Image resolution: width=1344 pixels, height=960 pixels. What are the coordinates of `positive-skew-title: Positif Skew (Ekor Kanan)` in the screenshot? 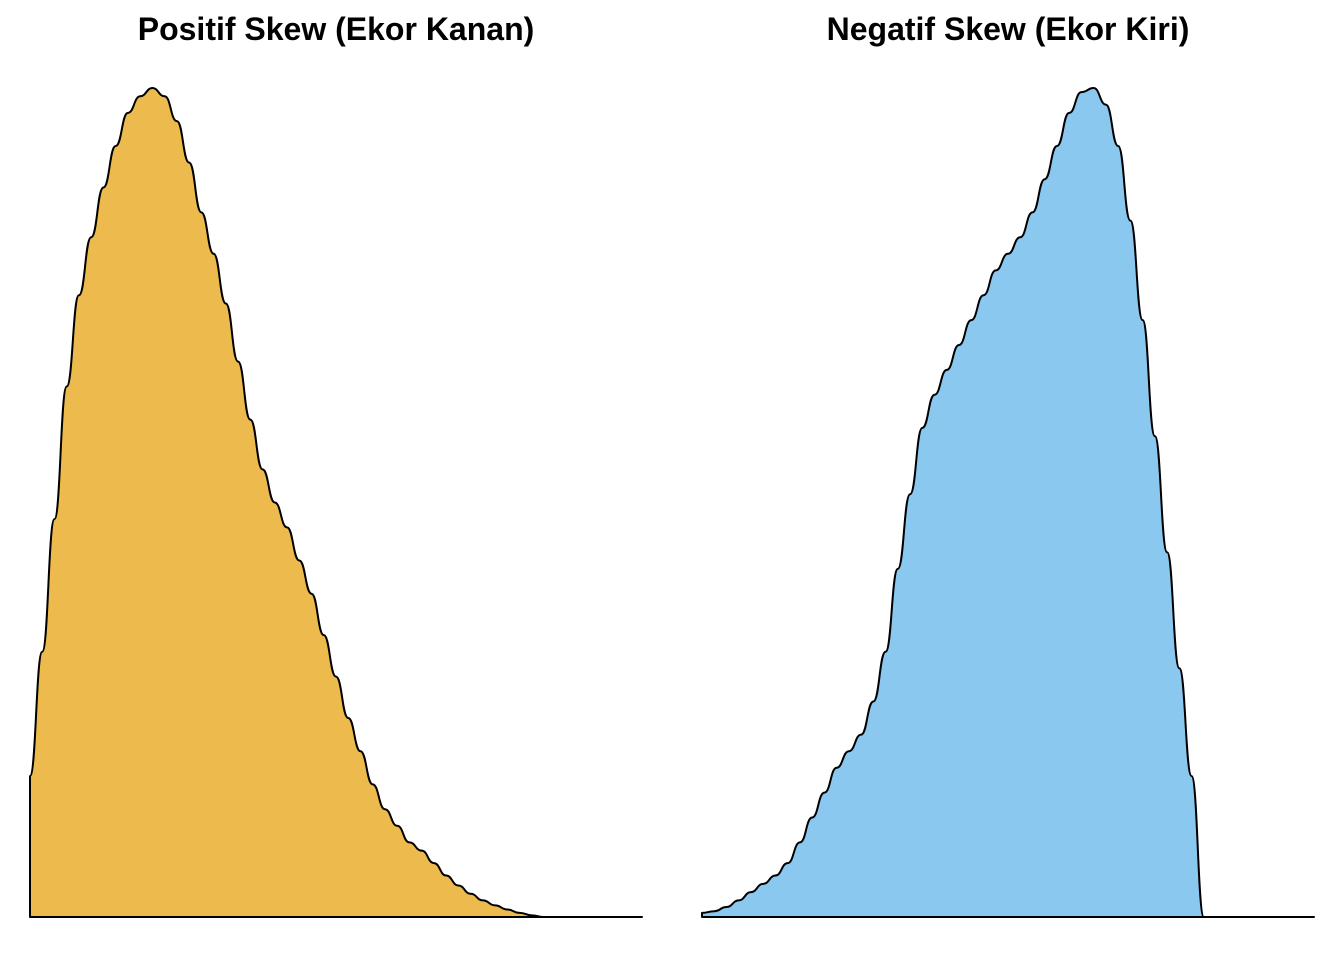 It's located at (336, 29).